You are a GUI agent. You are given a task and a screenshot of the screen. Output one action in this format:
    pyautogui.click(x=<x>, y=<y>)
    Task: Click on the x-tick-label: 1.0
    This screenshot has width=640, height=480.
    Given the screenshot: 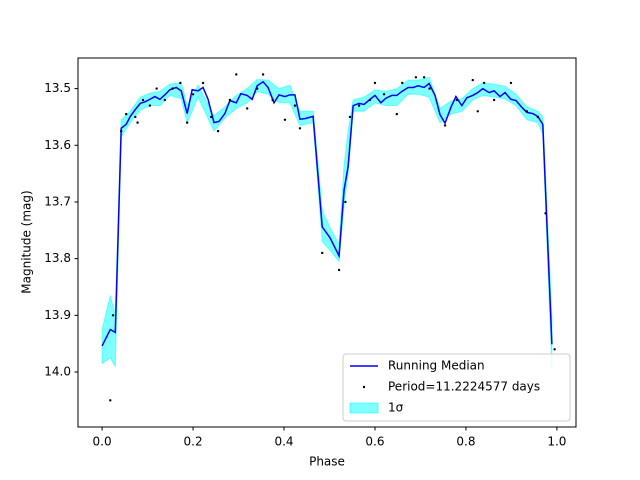 What is the action you would take?
    pyautogui.click(x=556, y=442)
    